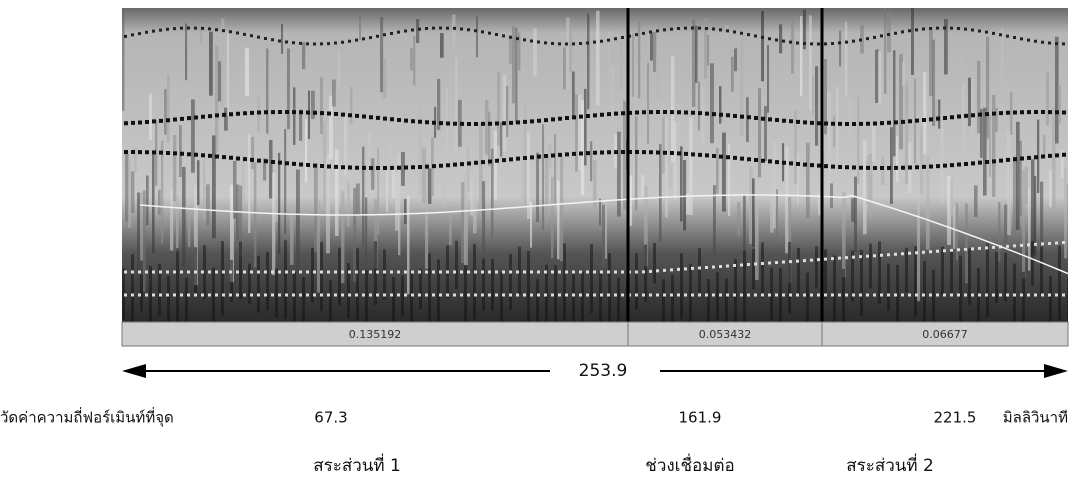 Image resolution: width=1072 pixels, height=484 pixels. I want to click on measurement-point: 67.3, so click(330, 418).